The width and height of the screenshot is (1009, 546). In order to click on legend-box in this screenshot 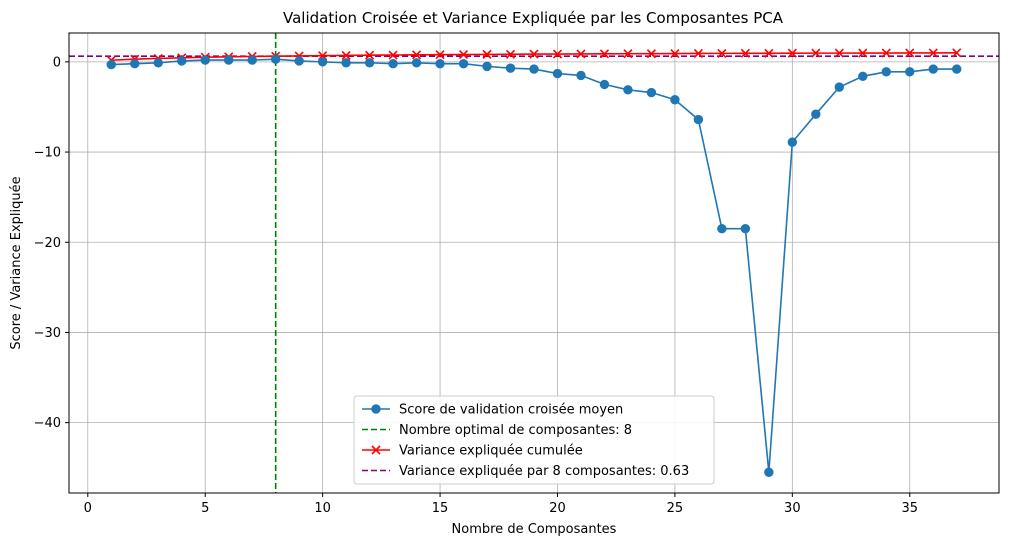, I will do `click(534, 440)`.